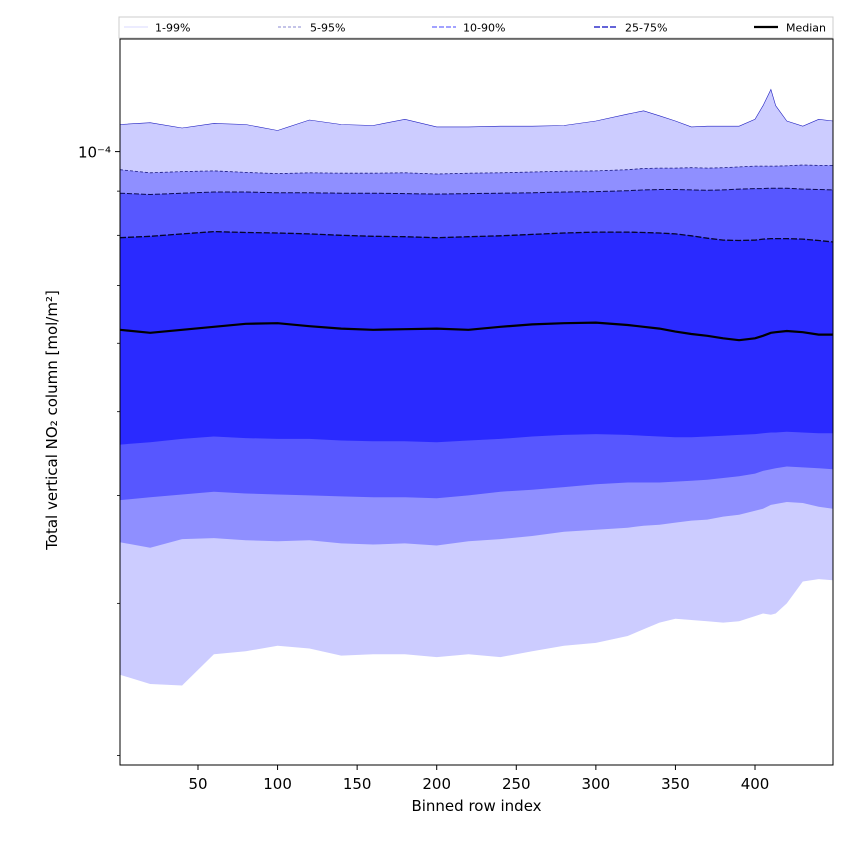  I want to click on x-tick-label: 400, so click(755, 784).